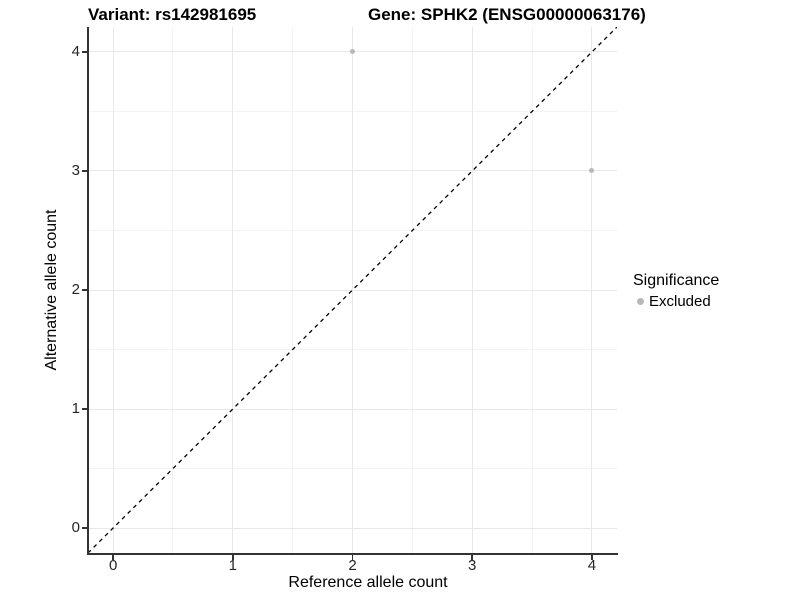 The image size is (800, 600). I want to click on y-tick-label: 4, so click(75, 51).